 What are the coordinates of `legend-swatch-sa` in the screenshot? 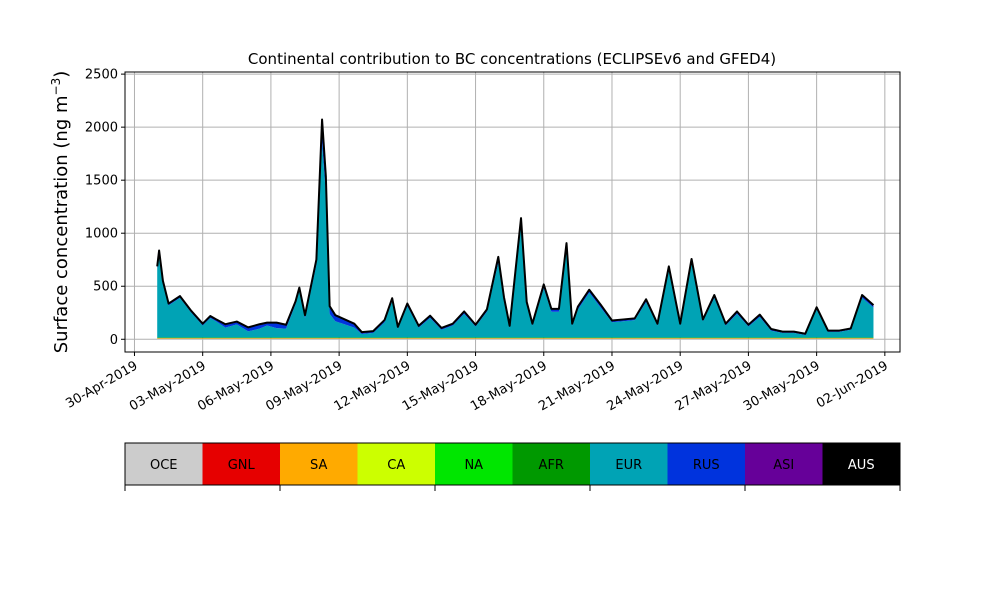 It's located at (319, 464).